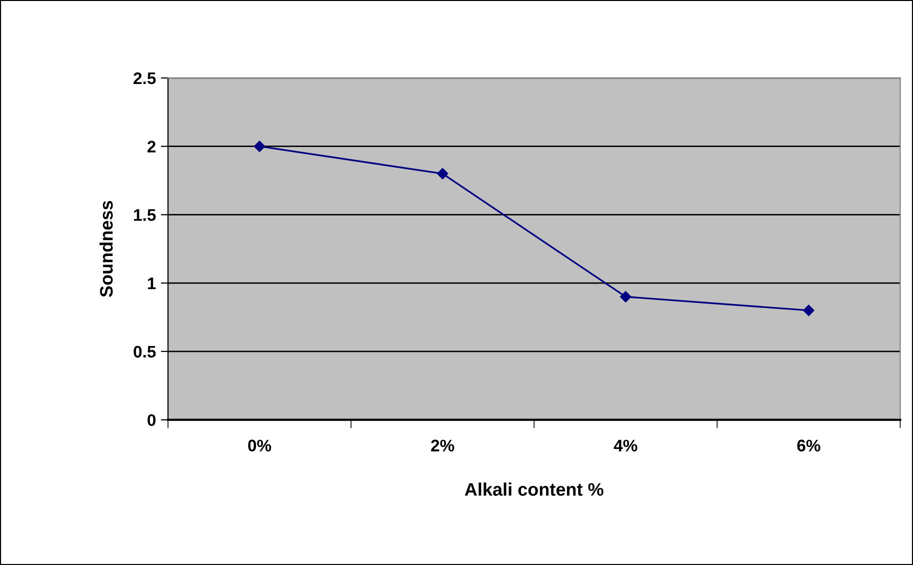 The height and width of the screenshot is (565, 913). Describe the element at coordinates (808, 446) in the screenshot. I see `x-tick-label: 6%` at that location.